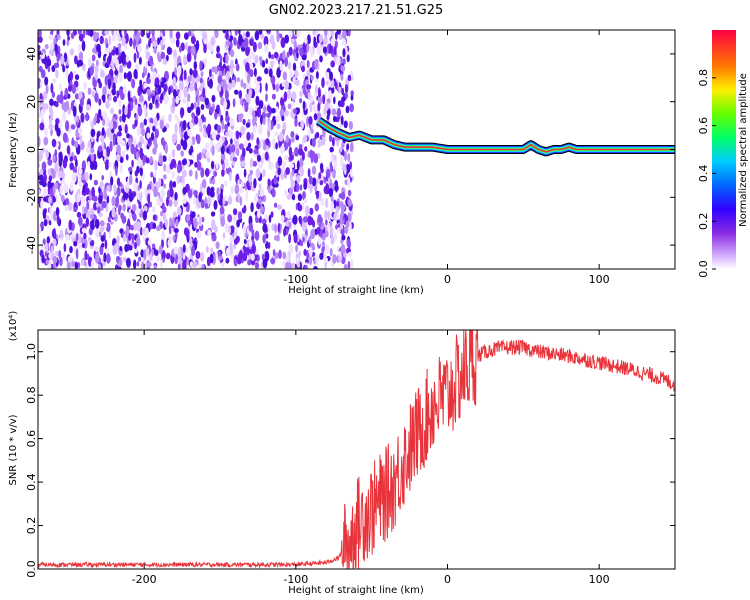 The image size is (750, 600). I want to click on colorbar-ticks: 0.0 0.2 0.4 0.6 0.8, so click(706, 173).